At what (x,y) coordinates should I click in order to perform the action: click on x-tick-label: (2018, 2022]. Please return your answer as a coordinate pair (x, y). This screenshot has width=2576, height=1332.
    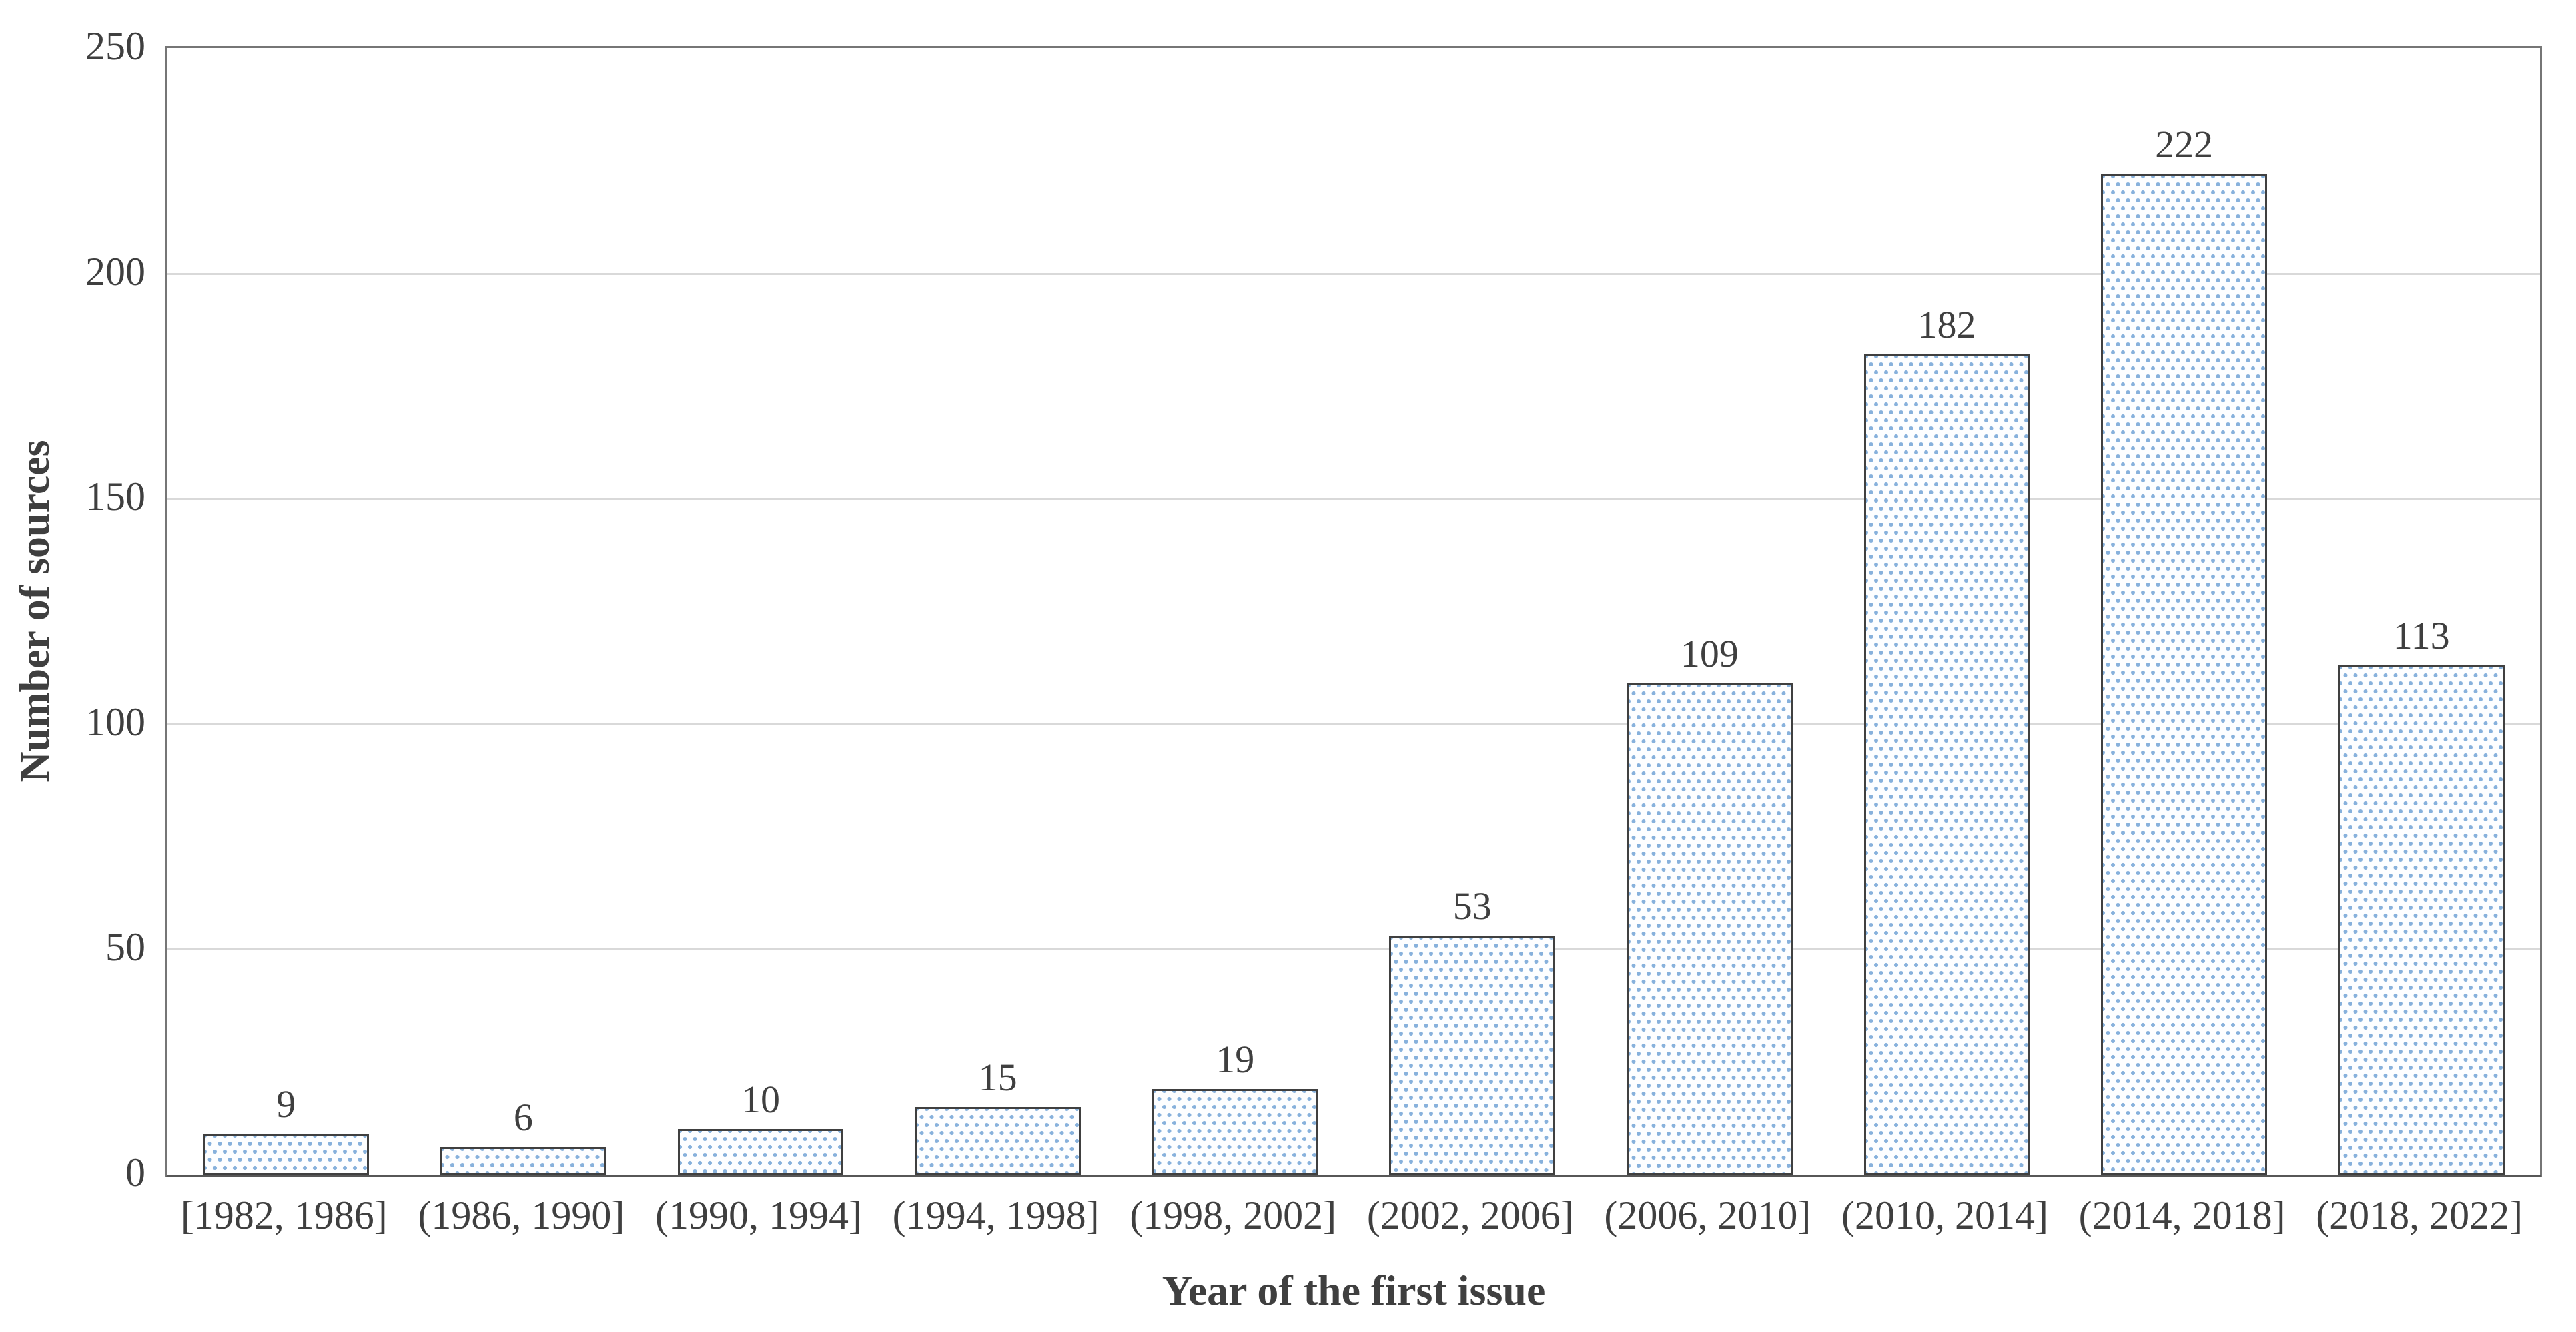
    Looking at the image, I should click on (2419, 1215).